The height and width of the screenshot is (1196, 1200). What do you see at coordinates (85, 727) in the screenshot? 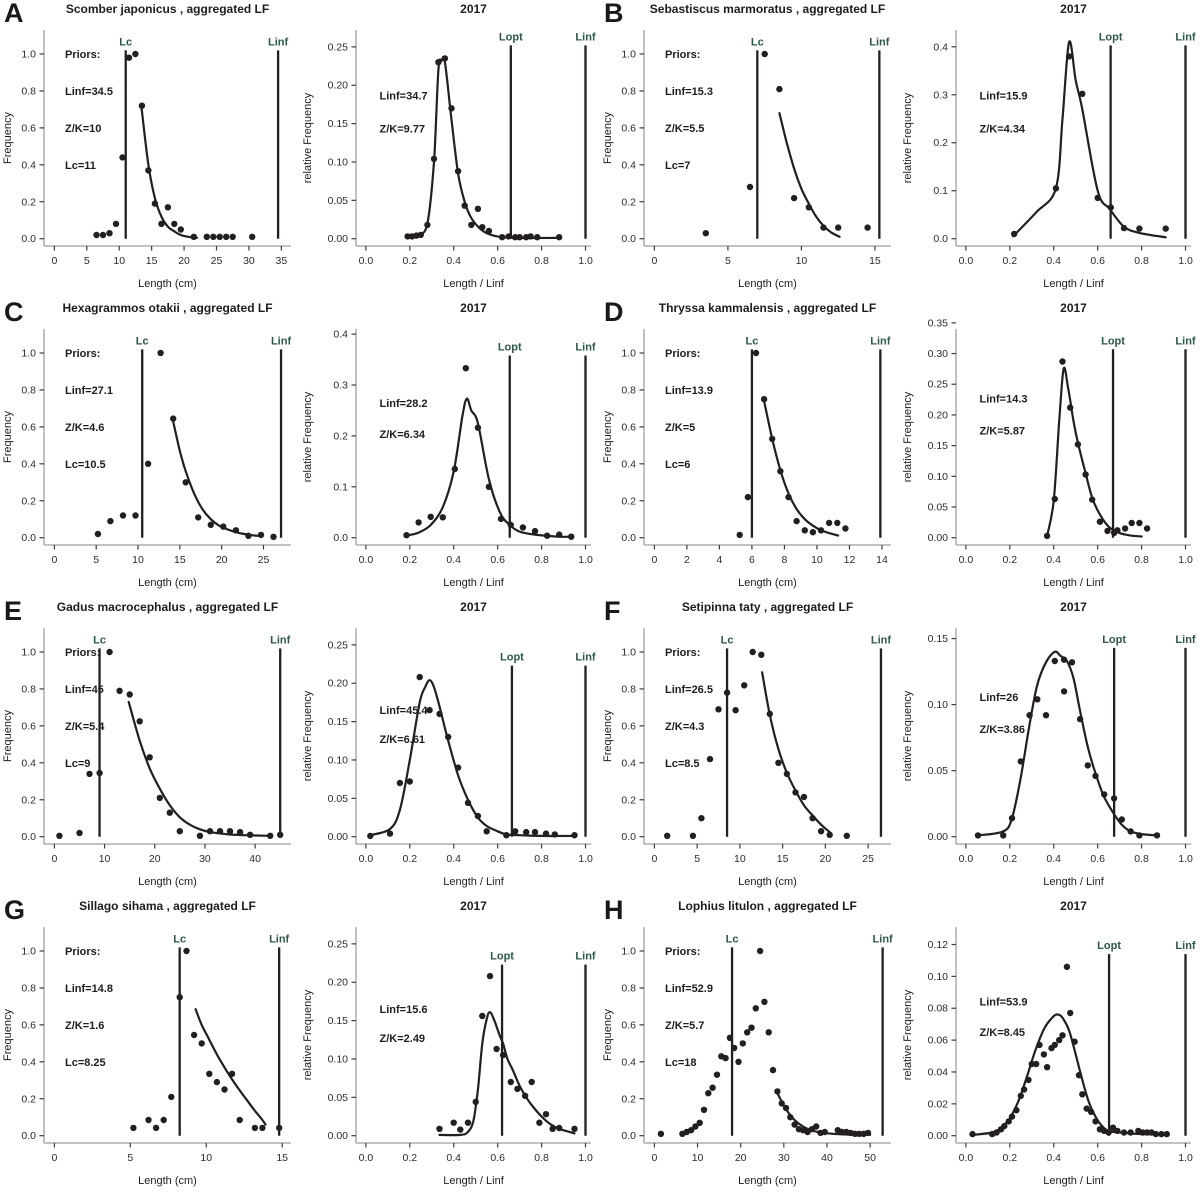
I see `annotation-text: Z/K=5.4` at bounding box center [85, 727].